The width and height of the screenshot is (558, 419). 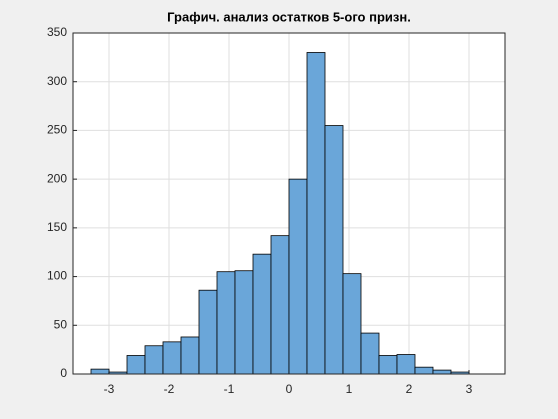 What do you see at coordinates (289, 389) in the screenshot?
I see `x-tick-label: 0` at bounding box center [289, 389].